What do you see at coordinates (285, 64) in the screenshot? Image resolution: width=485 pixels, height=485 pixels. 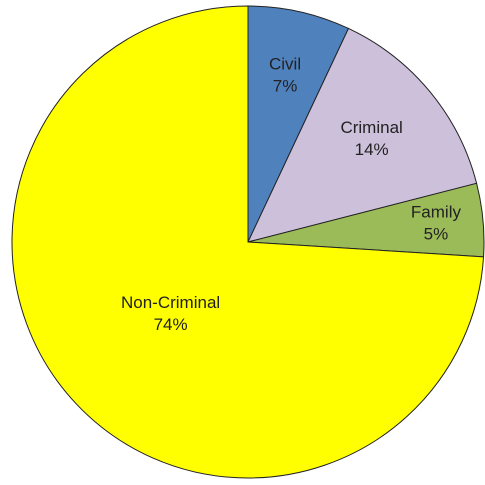 I see `slice-label: Civil` at bounding box center [285, 64].